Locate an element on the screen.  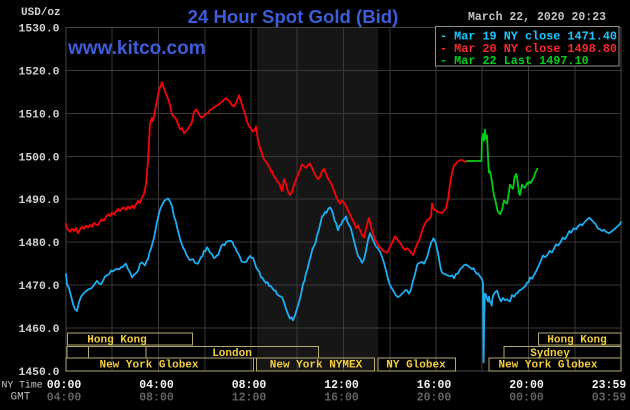
svg-text: 1510.0 is located at coordinates (38, 115).